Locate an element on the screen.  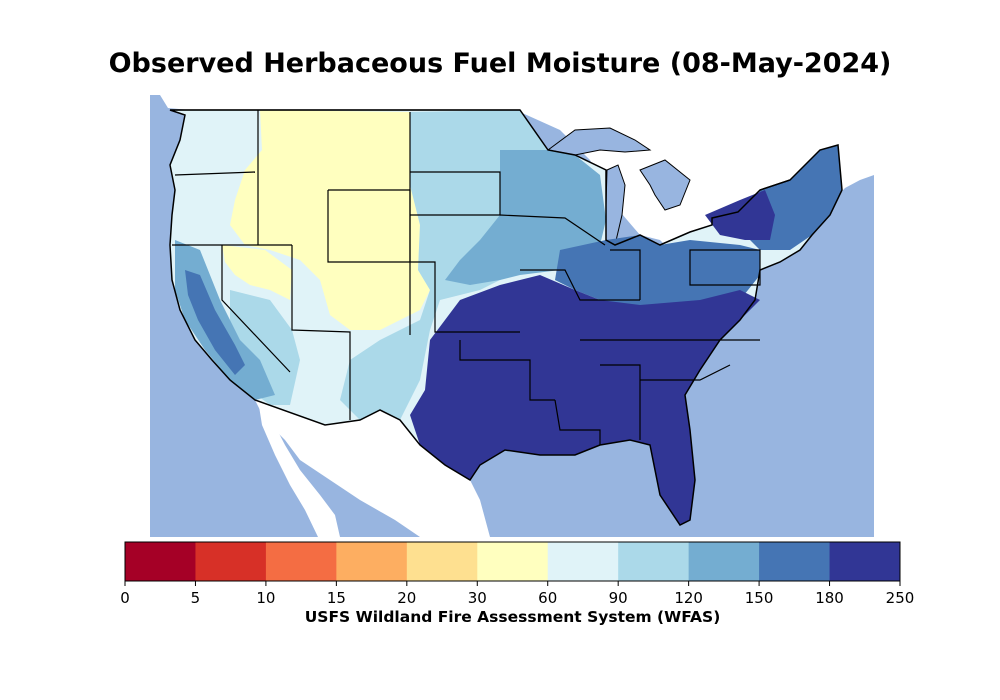
colorbar-tick-label: 15 is located at coordinates (336, 598).